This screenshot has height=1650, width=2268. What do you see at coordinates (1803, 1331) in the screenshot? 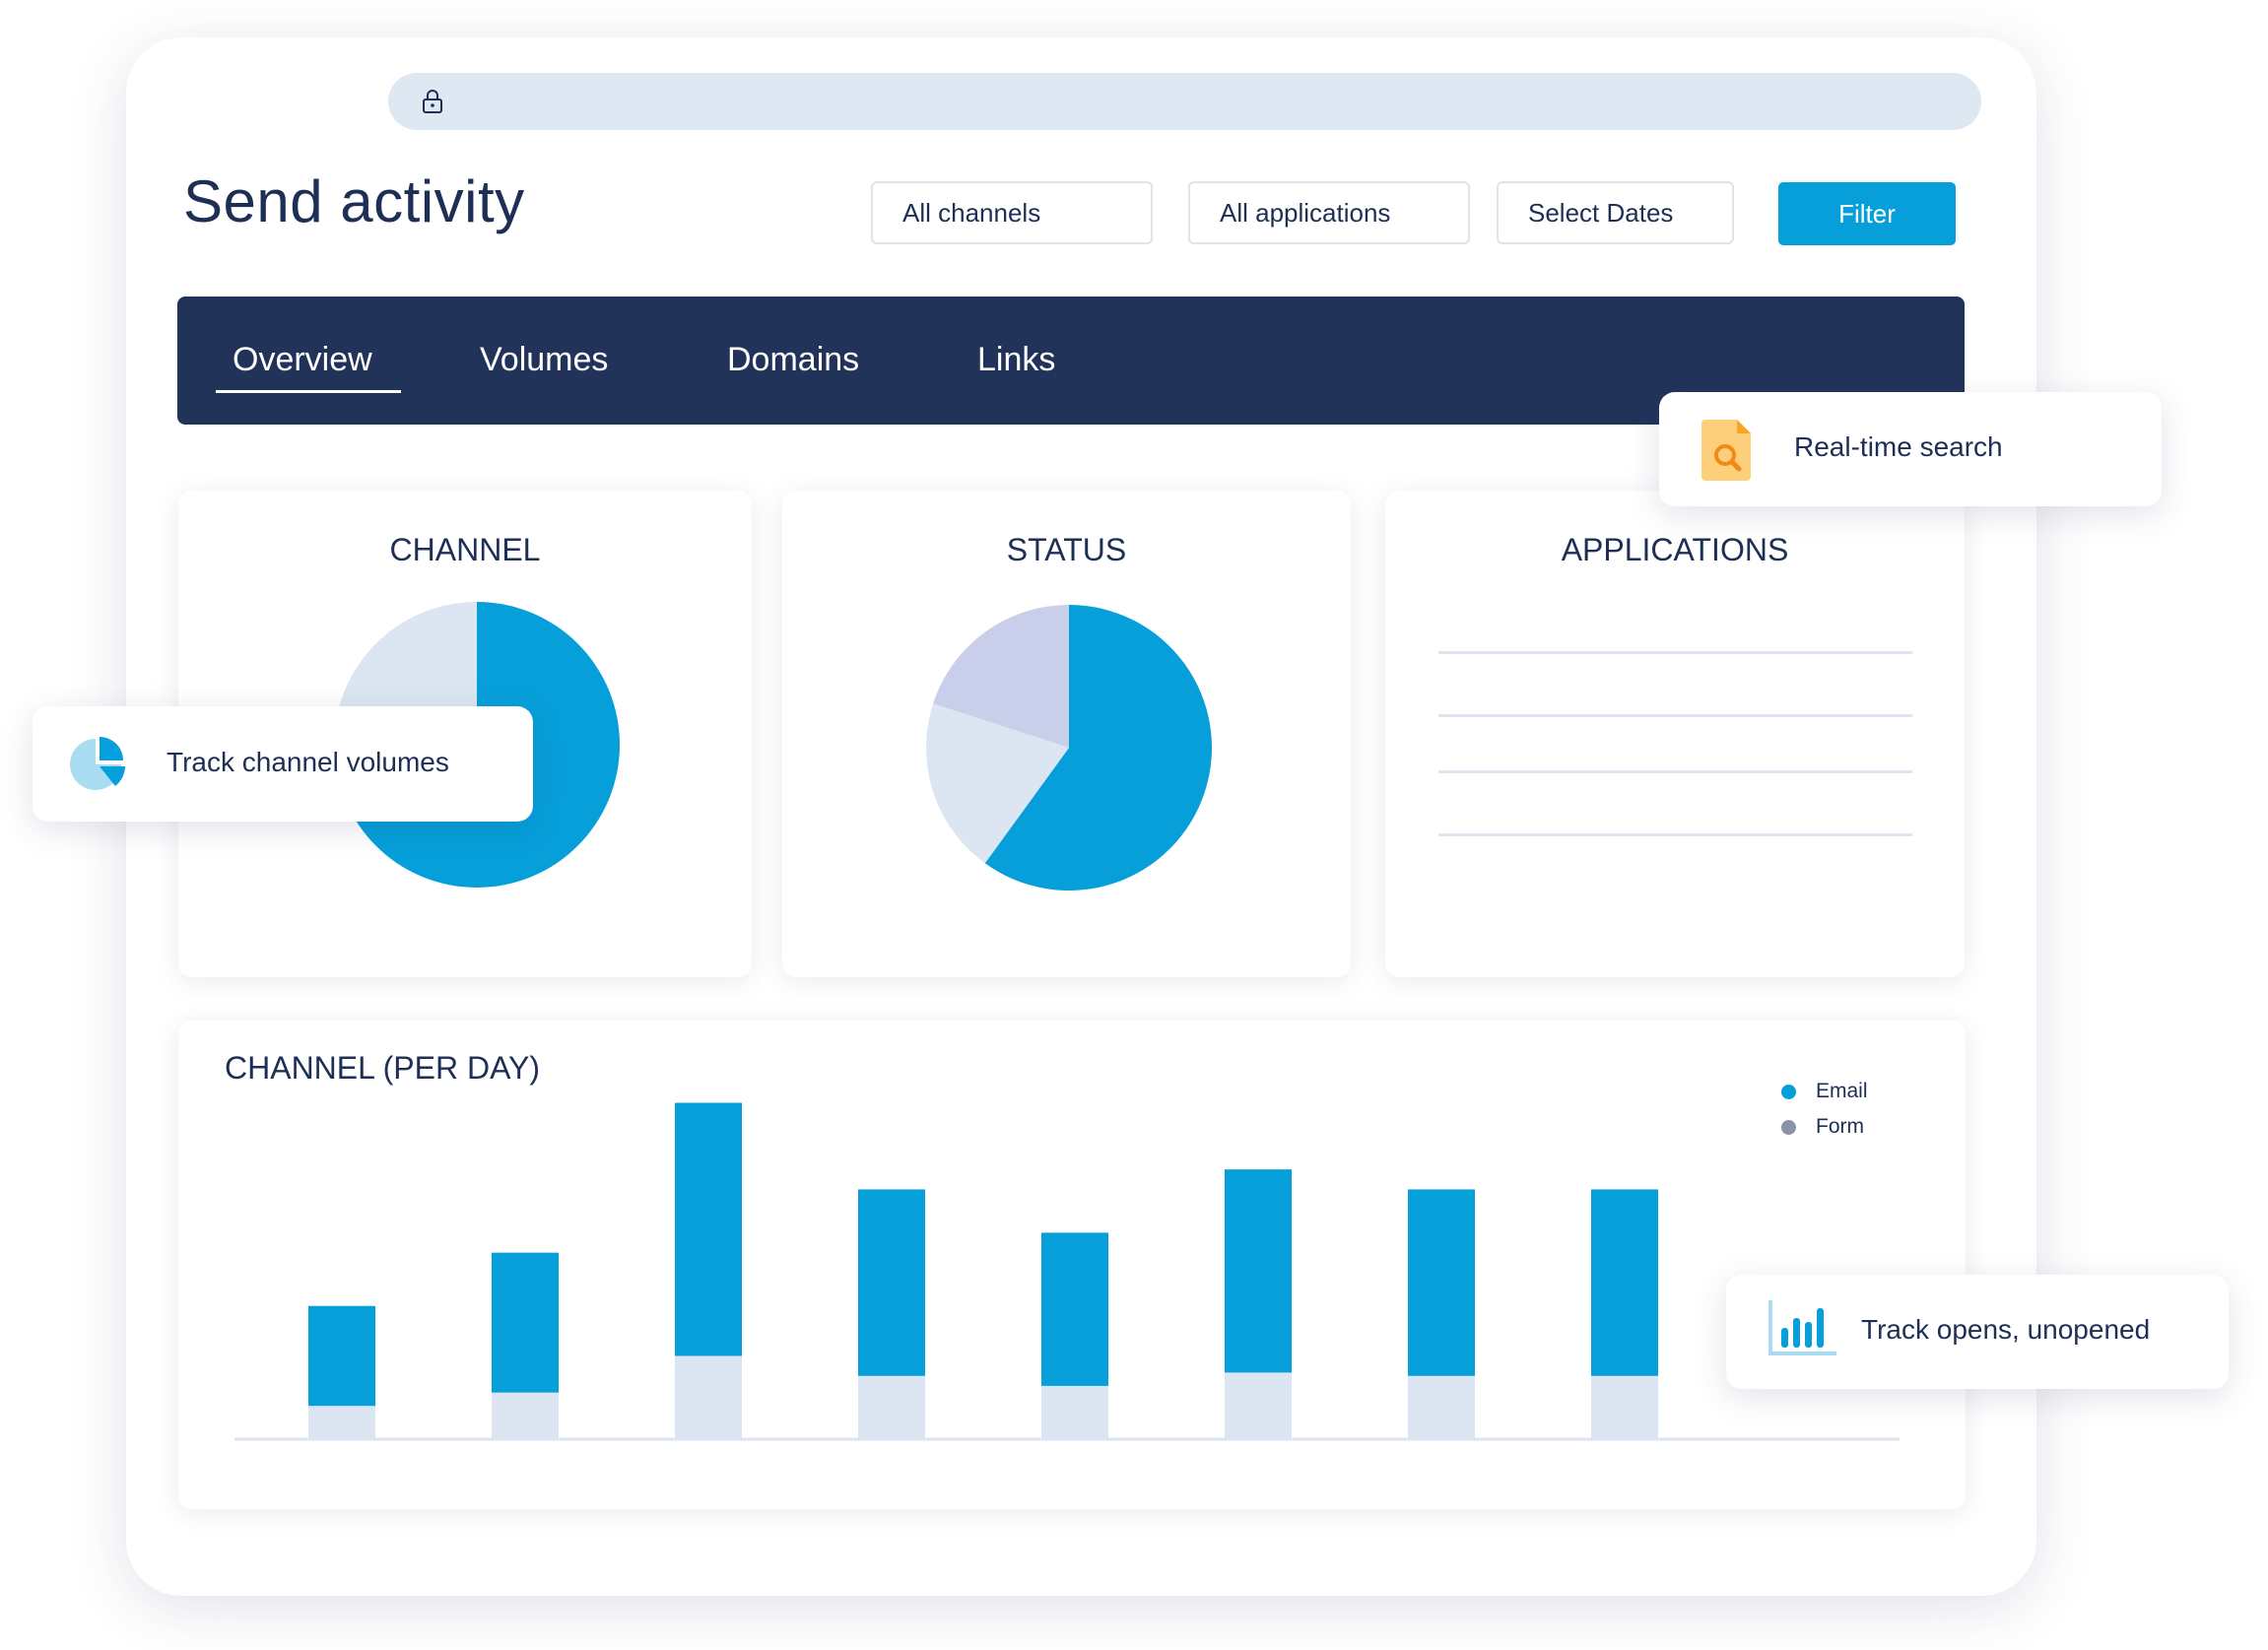
I see `bar-chart-icon` at bounding box center [1803, 1331].